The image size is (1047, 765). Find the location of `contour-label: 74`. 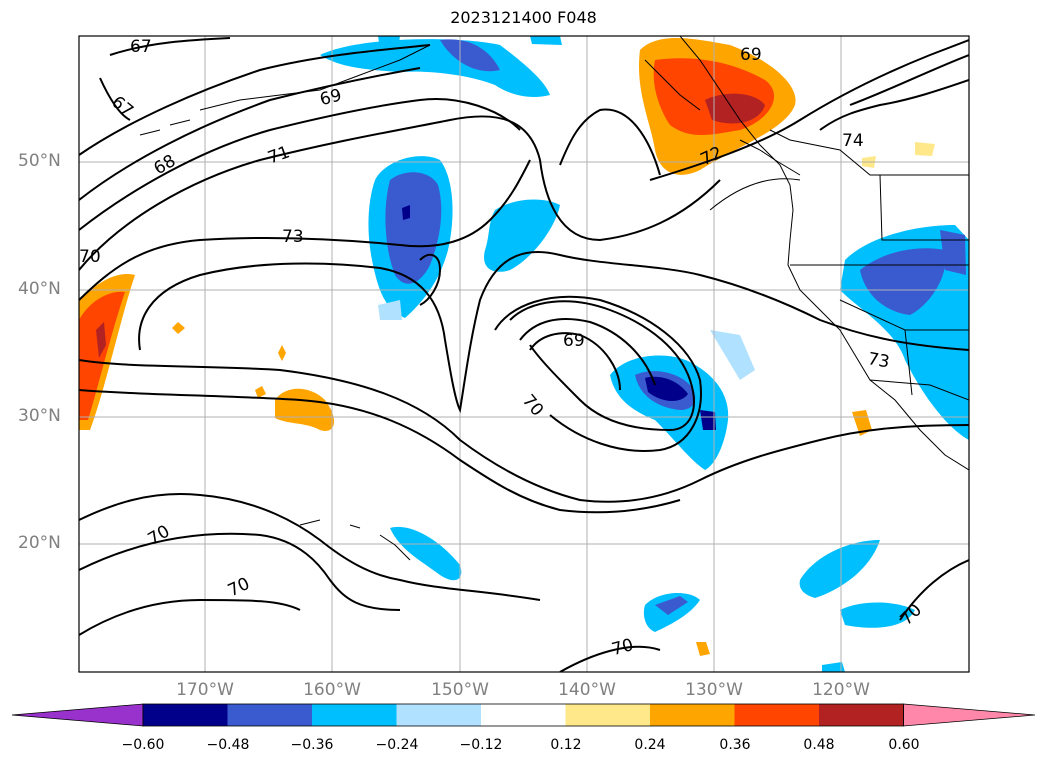

contour-label: 74 is located at coordinates (853, 141).